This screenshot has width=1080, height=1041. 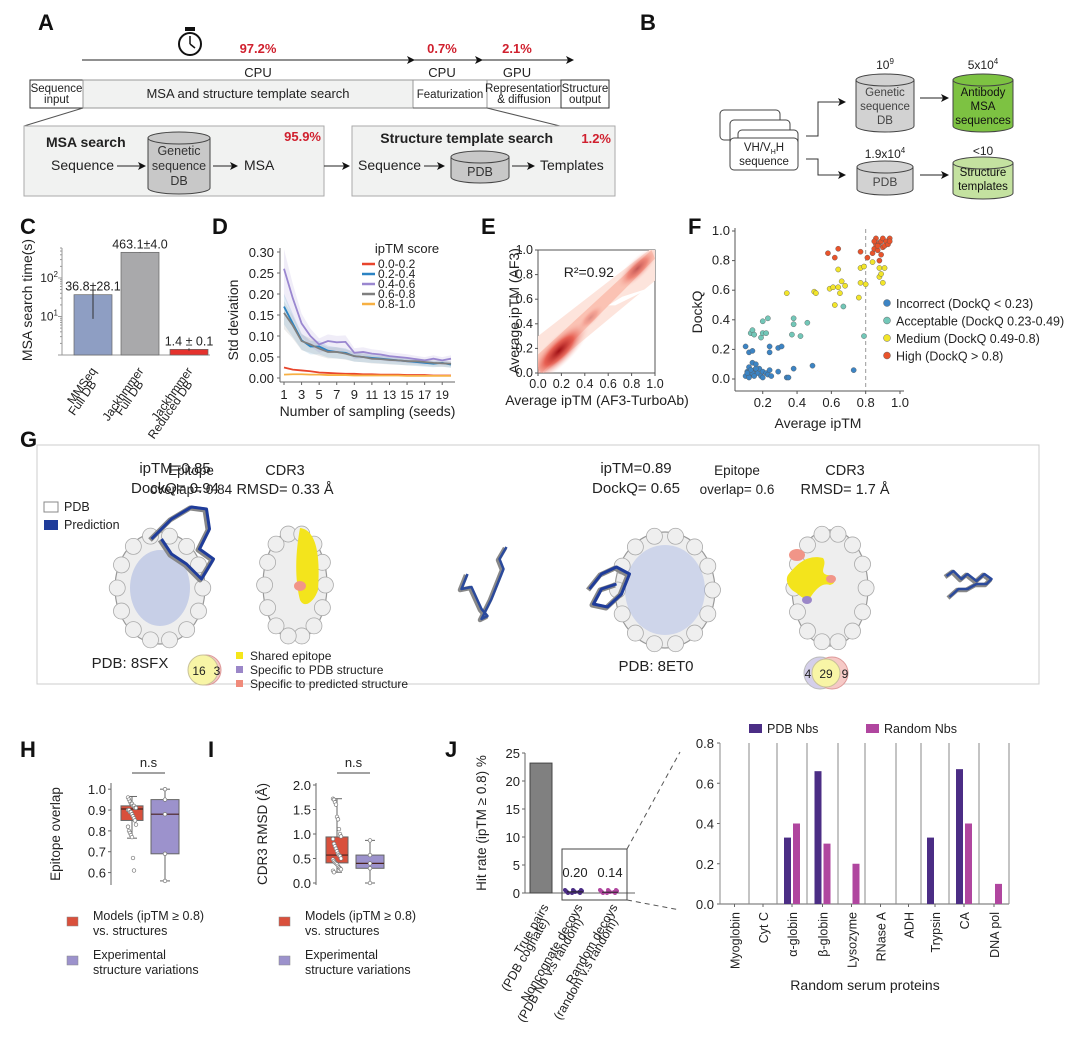 I want to click on legend-label: Random Nbs, so click(x=920, y=729).